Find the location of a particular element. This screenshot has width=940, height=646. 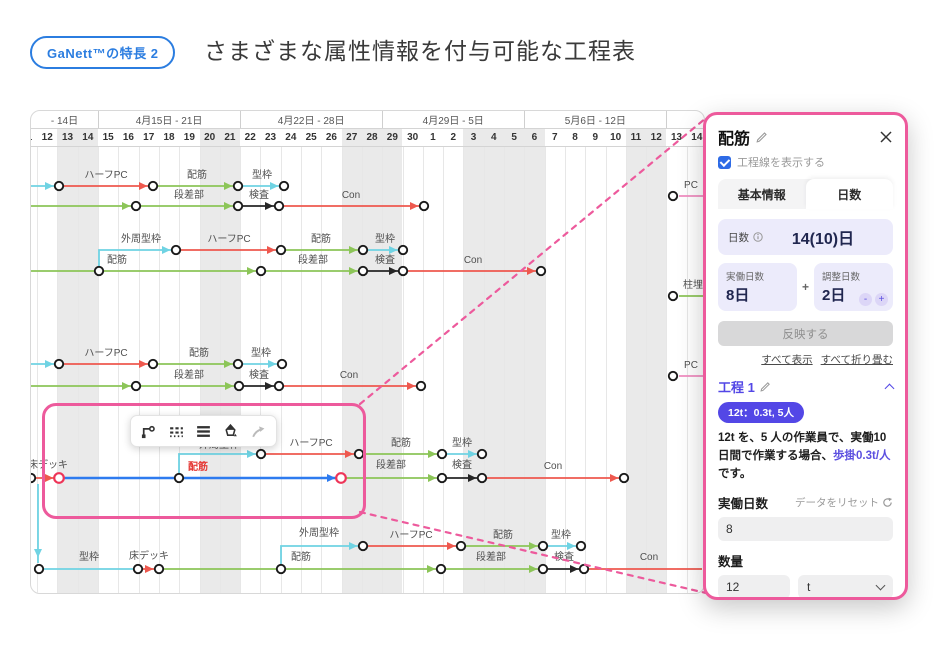

fill-color-icon is located at coordinates (231, 431).